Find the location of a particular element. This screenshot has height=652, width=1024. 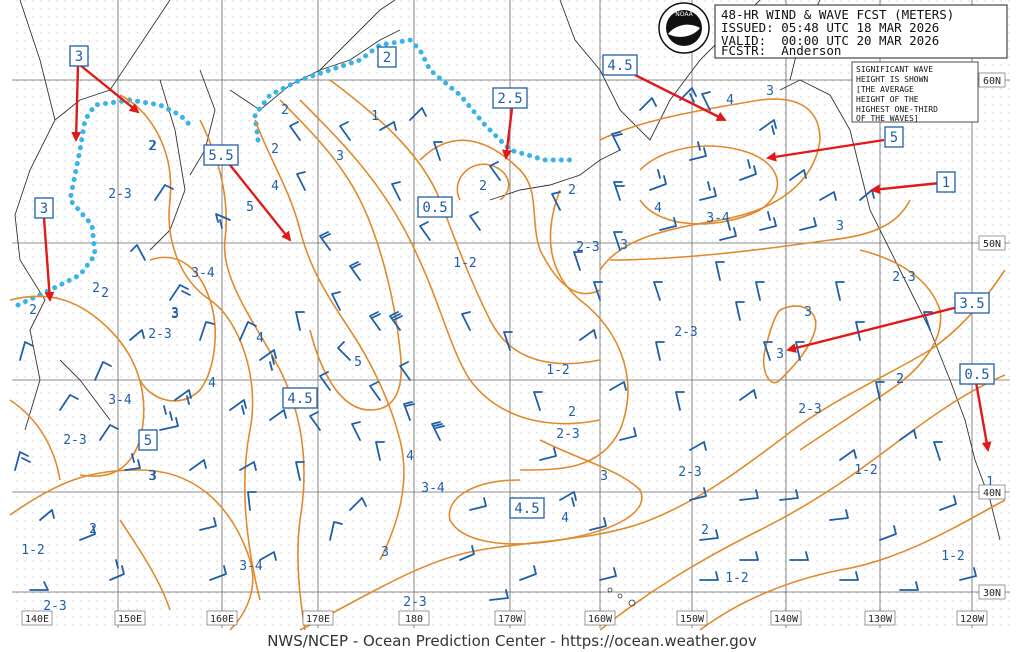

box-label: 5 is located at coordinates (894, 137).